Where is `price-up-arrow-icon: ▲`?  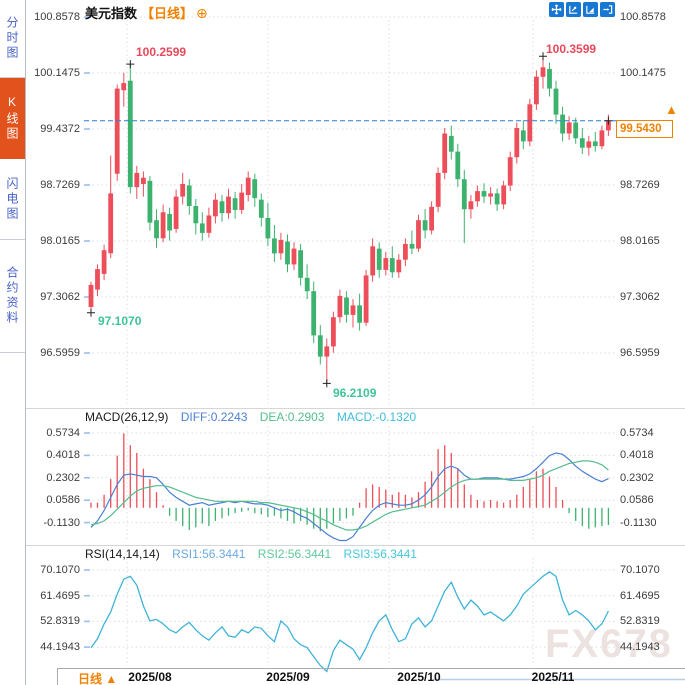 price-up-arrow-icon: ▲ is located at coordinates (671, 109).